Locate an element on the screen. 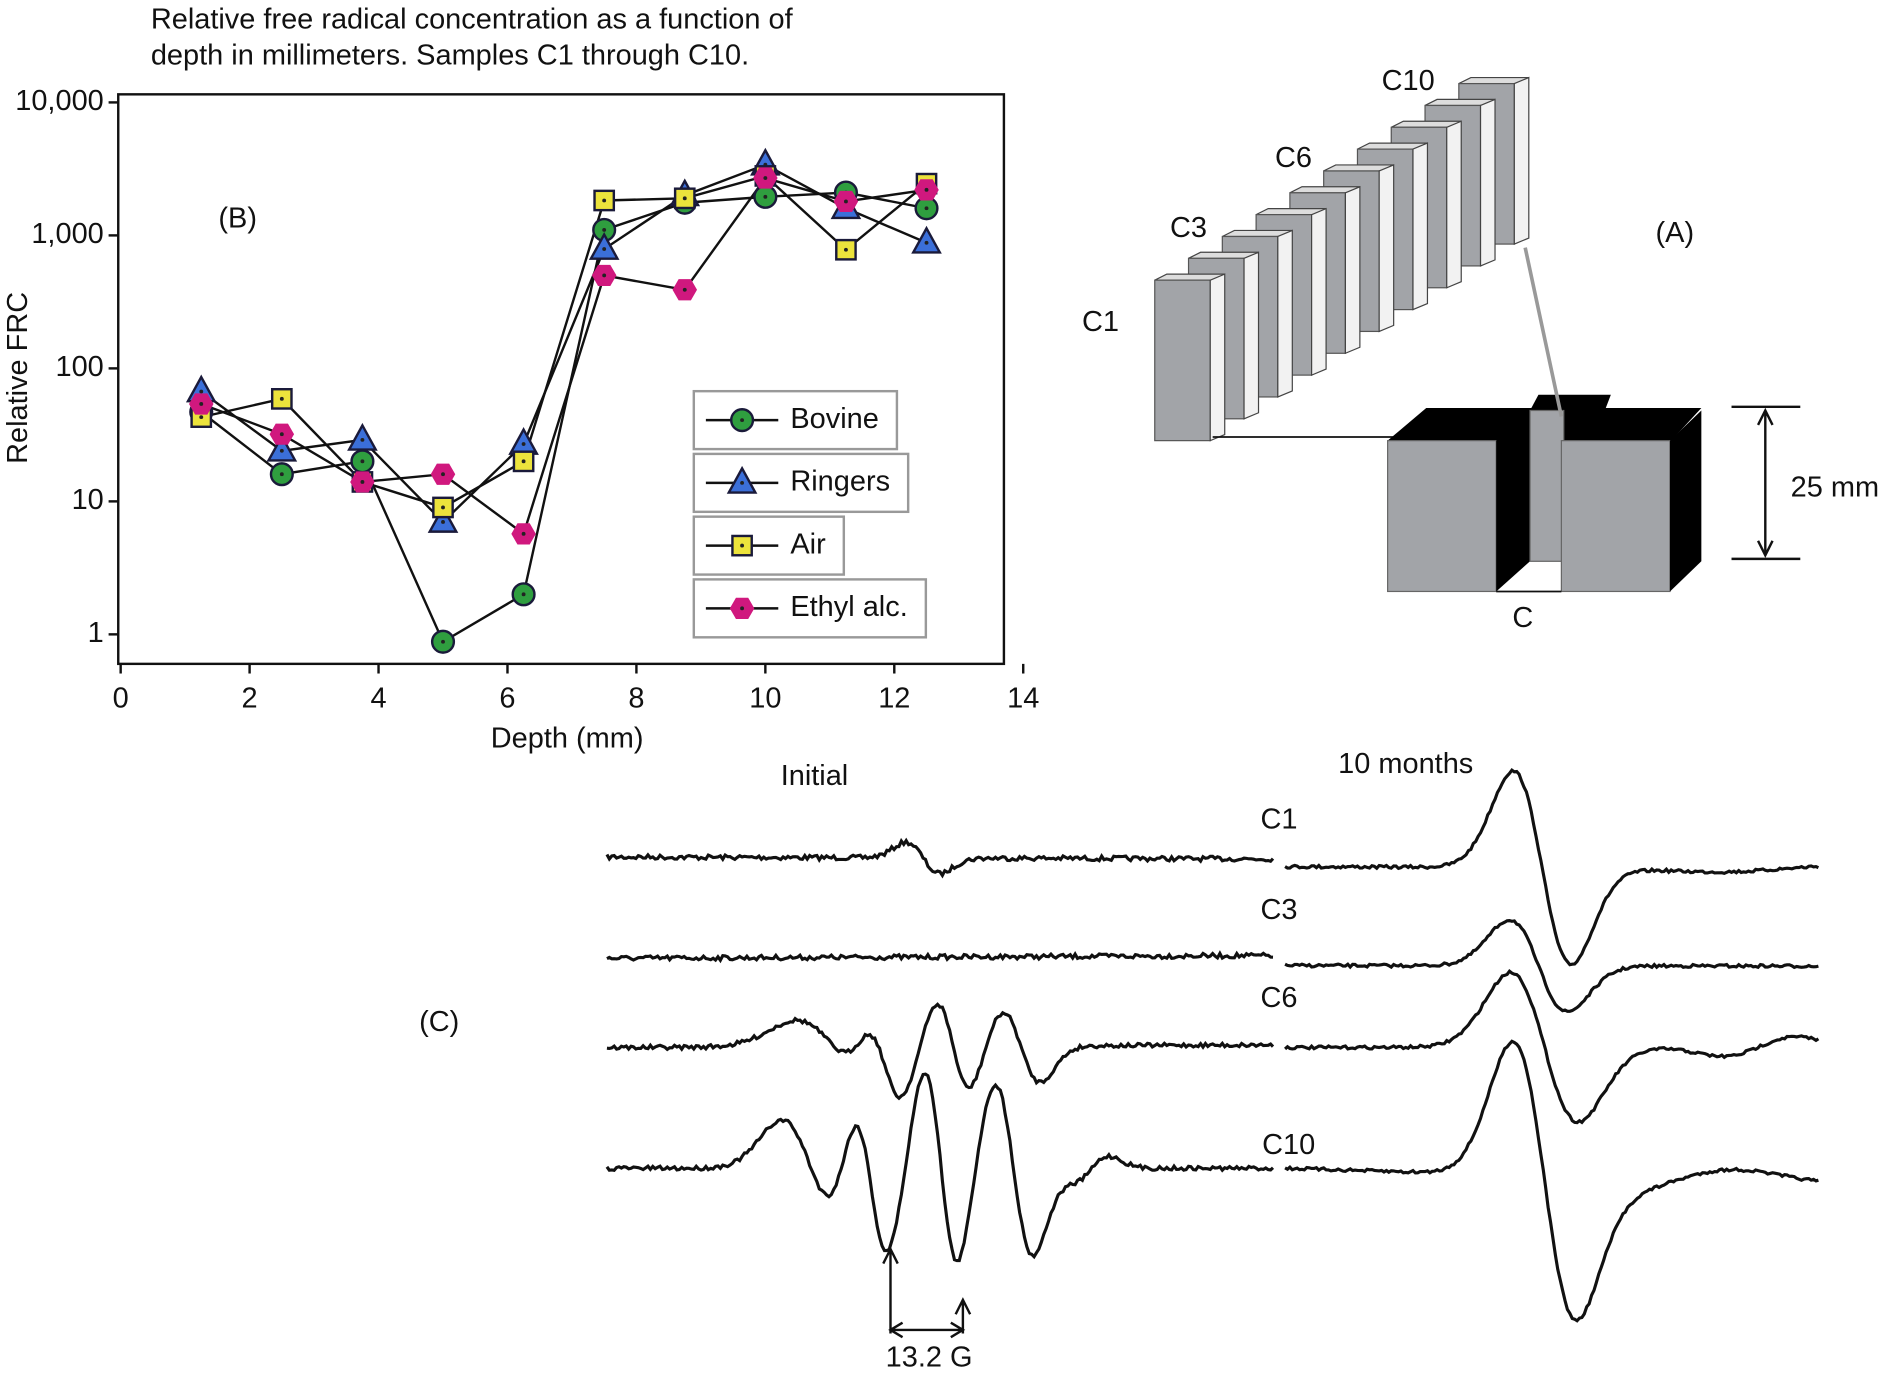 This screenshot has height=1376, width=1892. panel-label: (A) is located at coordinates (1675, 233).